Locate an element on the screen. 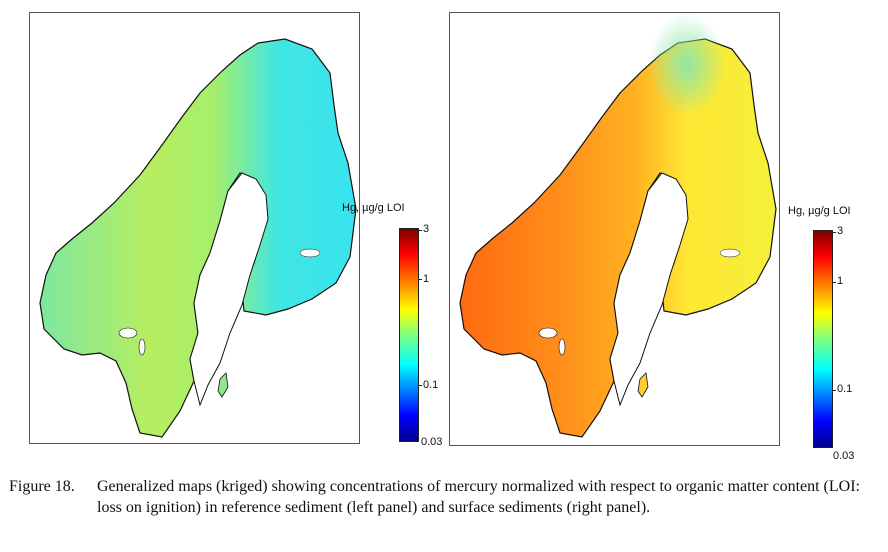  colorbar-right-tick: 1 is located at coordinates (840, 281).